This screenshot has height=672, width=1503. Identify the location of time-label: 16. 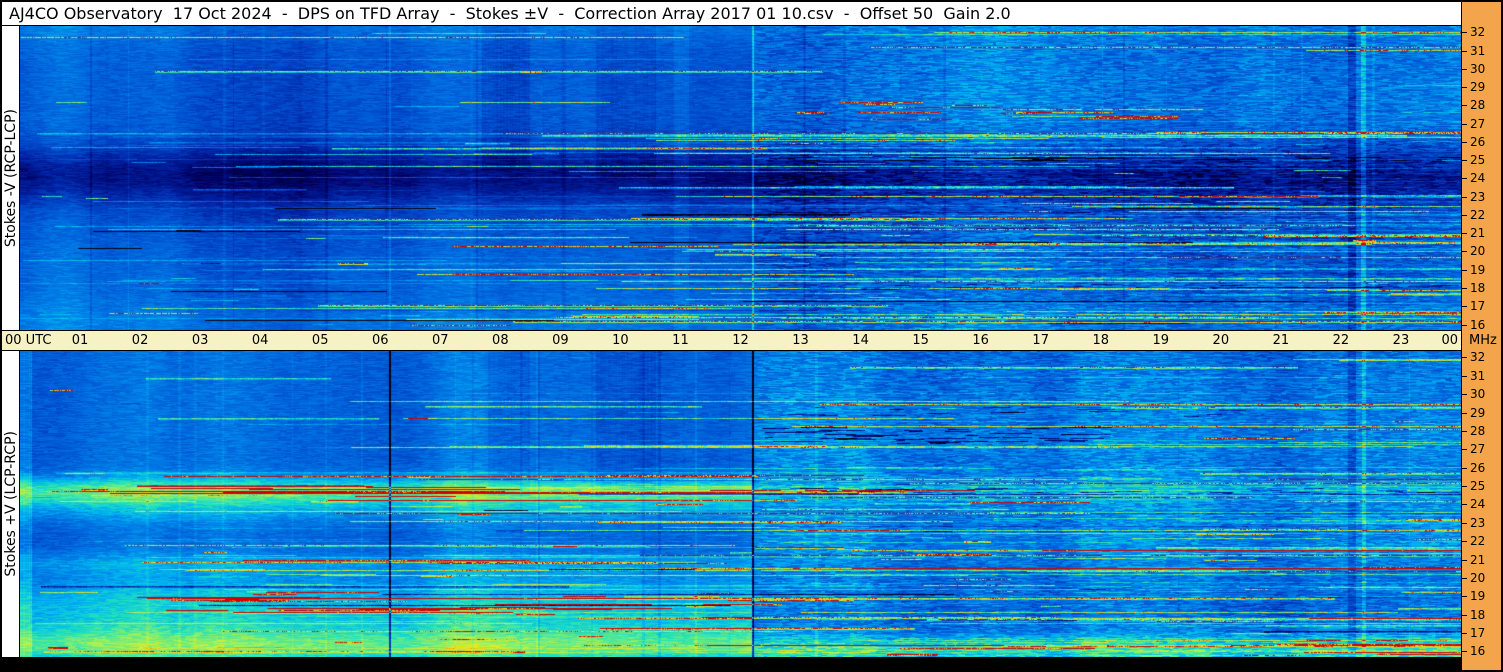
(980, 340).